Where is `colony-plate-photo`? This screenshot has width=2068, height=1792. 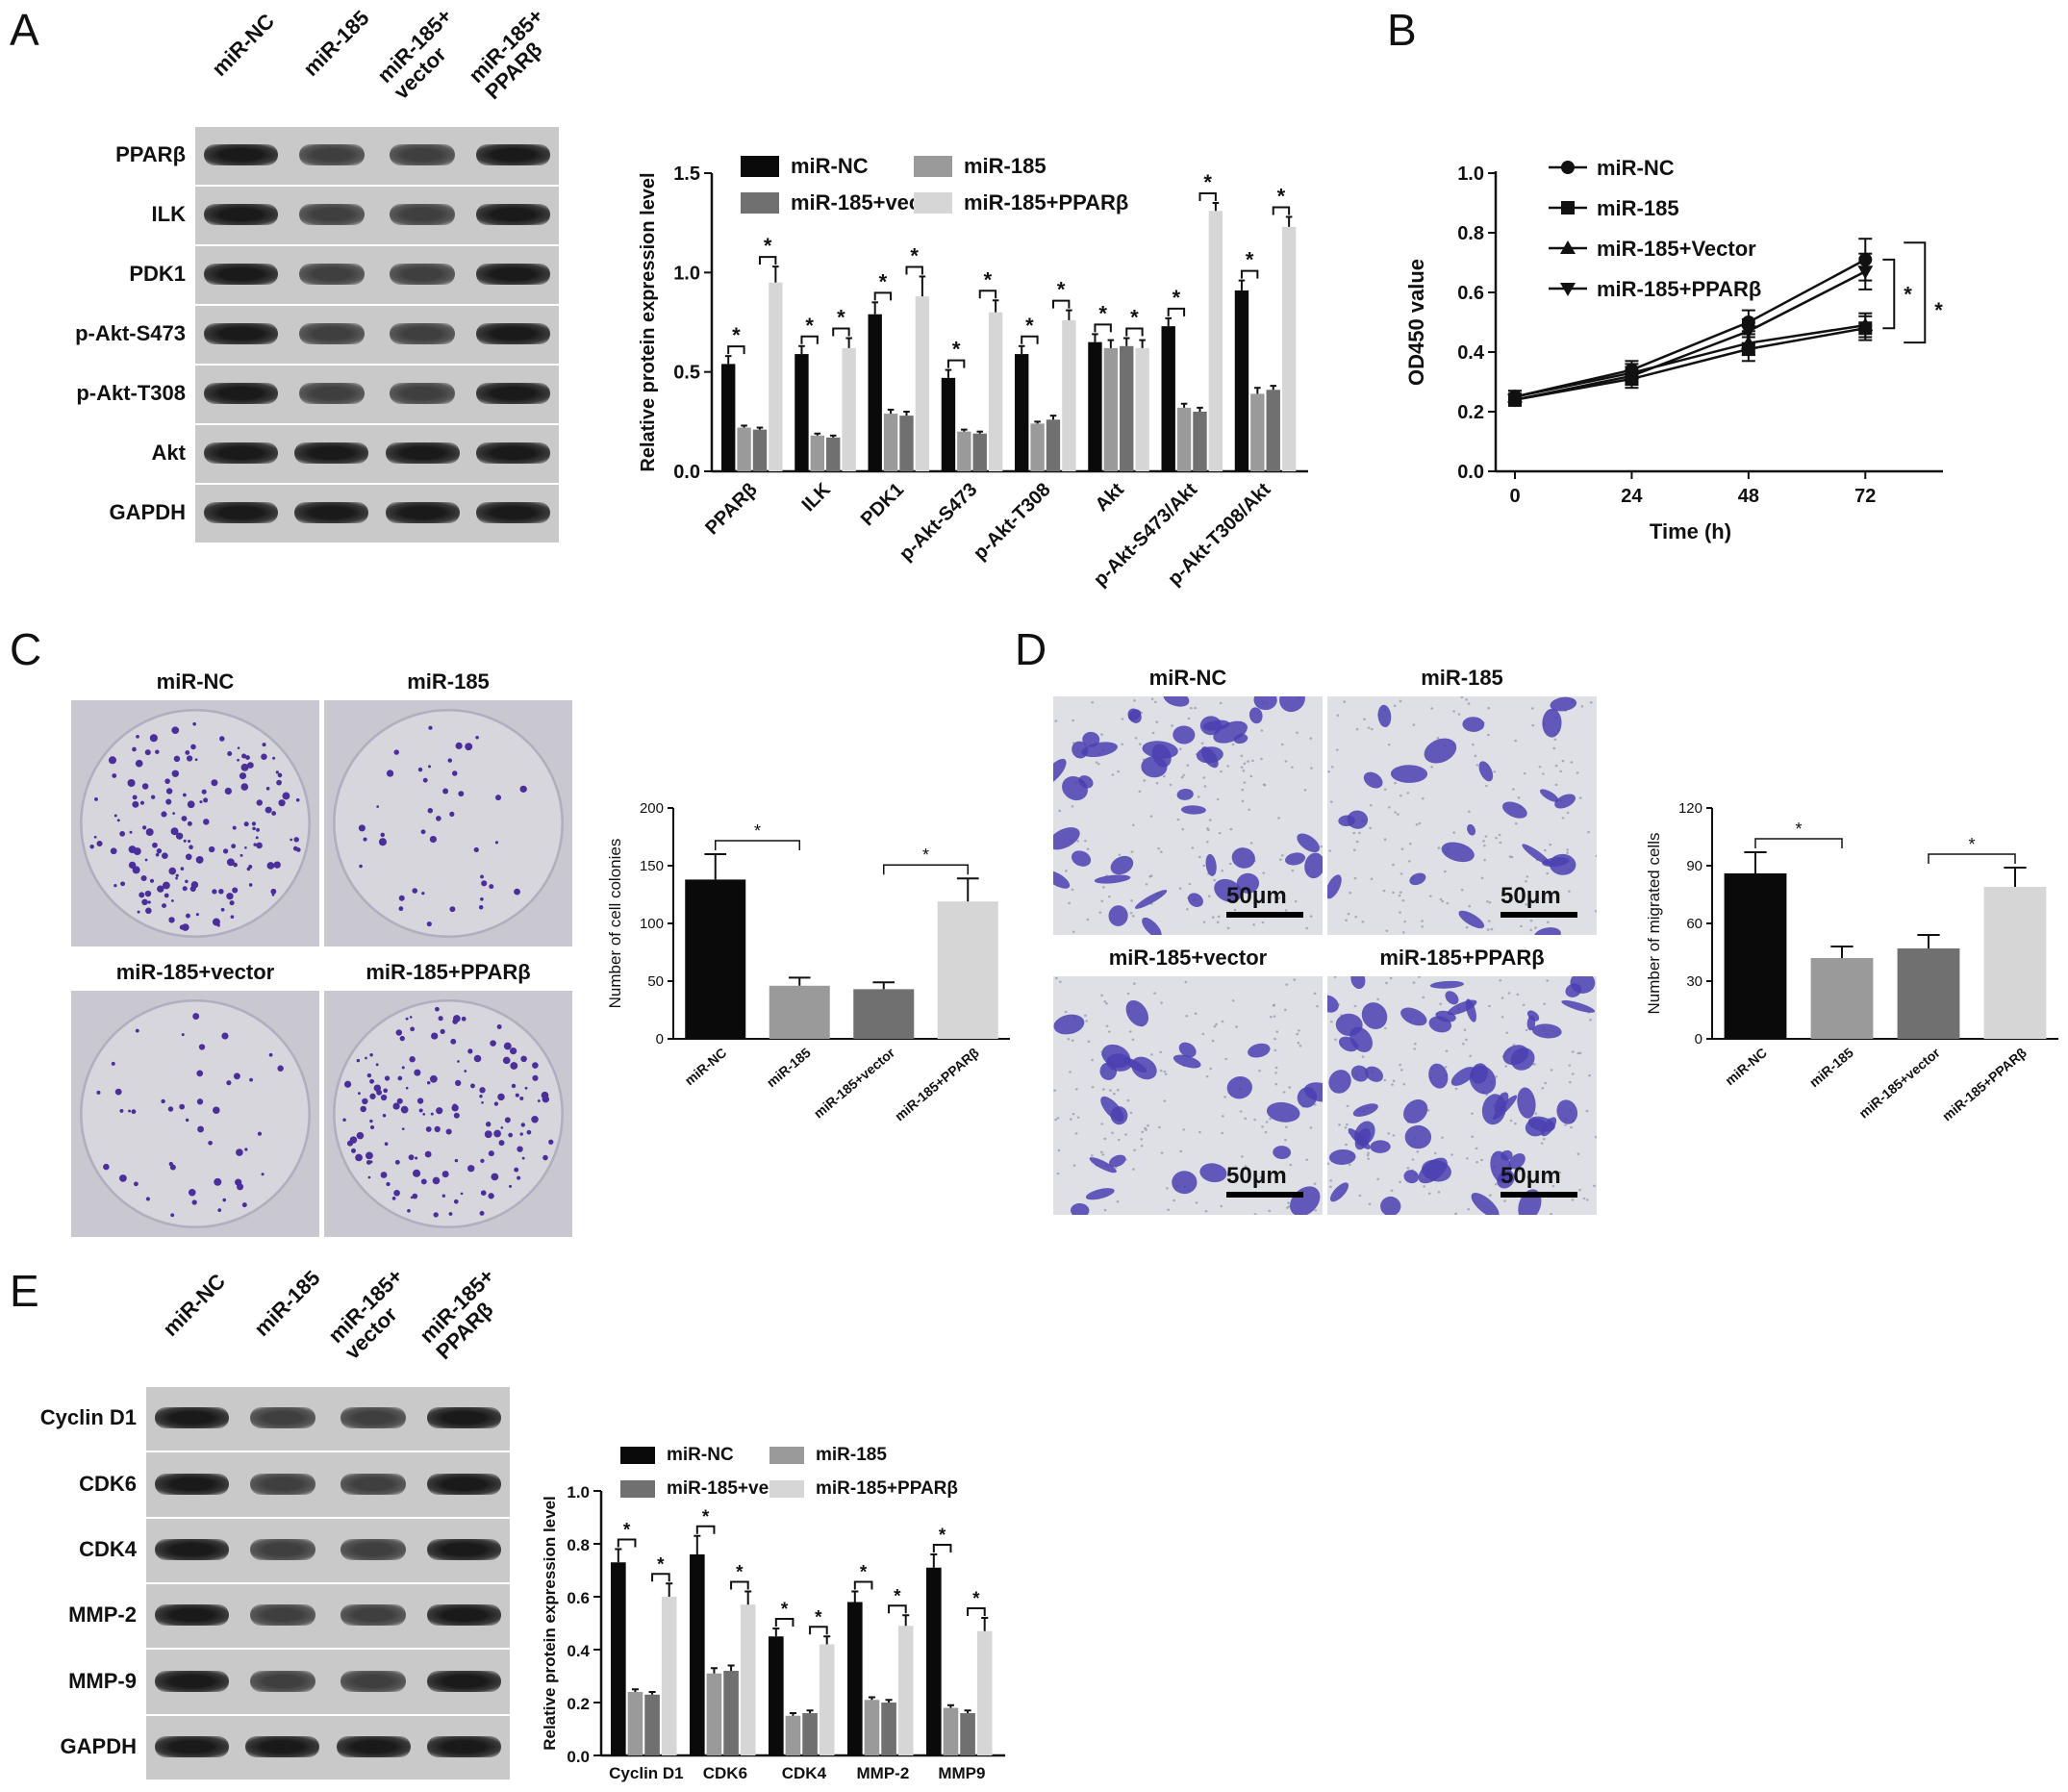 colony-plate-photo is located at coordinates (448, 1114).